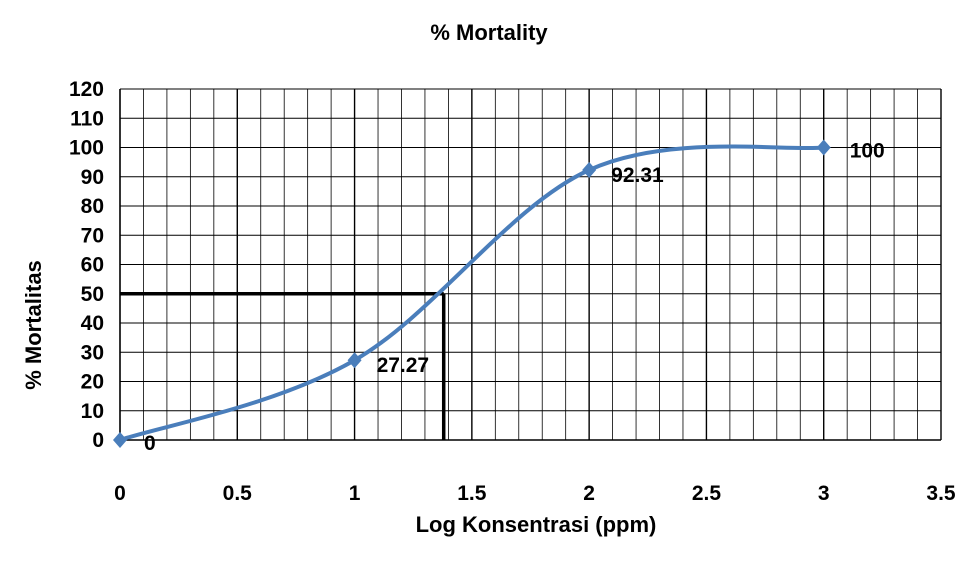  Describe the element at coordinates (472, 493) in the screenshot. I see `x-tick-label: 1.5` at that location.